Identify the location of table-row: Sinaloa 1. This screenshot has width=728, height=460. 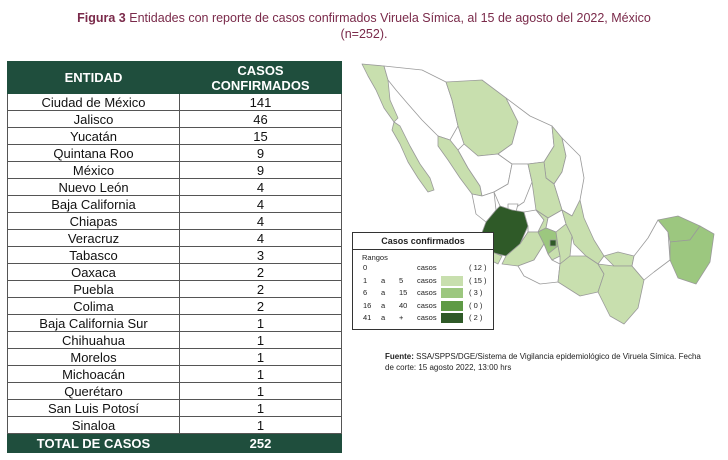
(174, 425).